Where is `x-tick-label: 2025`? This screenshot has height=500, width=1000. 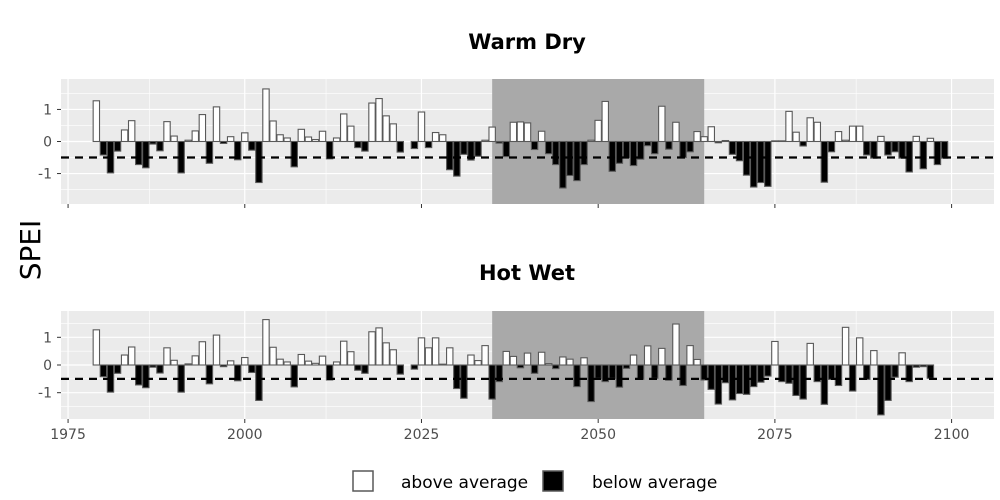 x-tick-label: 2025 is located at coordinates (422, 435).